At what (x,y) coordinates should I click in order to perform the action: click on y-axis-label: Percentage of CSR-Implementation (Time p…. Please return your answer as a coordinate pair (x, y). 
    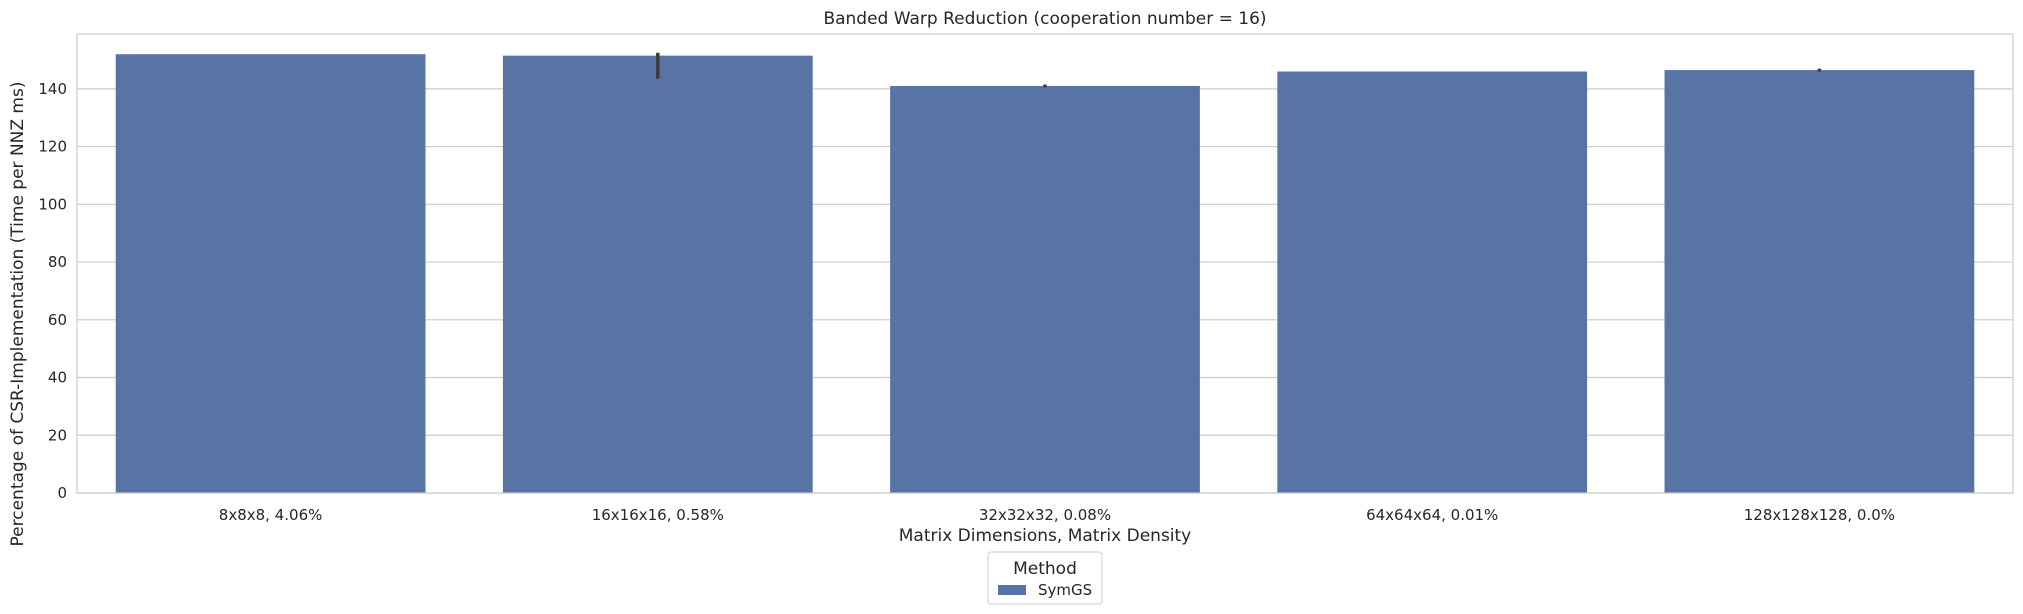
    Looking at the image, I should click on (18, 314).